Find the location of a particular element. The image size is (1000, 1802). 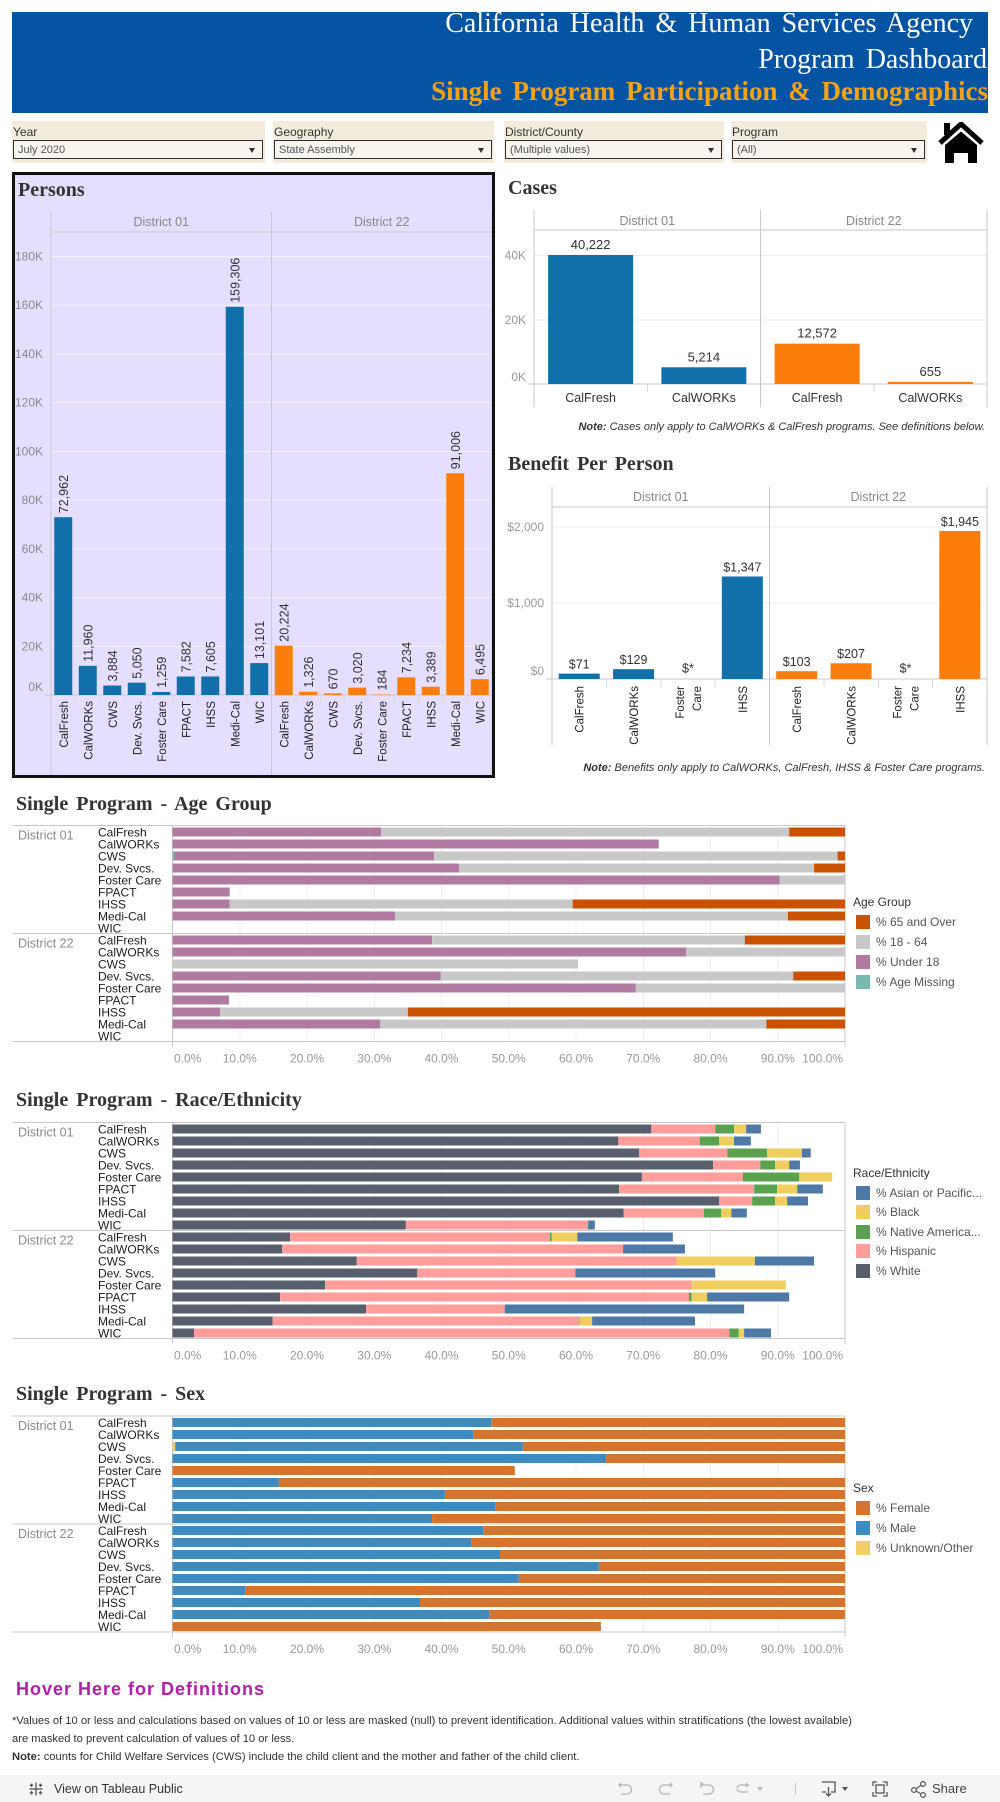

year-dropdown: July 2020 is located at coordinates (138, 149).